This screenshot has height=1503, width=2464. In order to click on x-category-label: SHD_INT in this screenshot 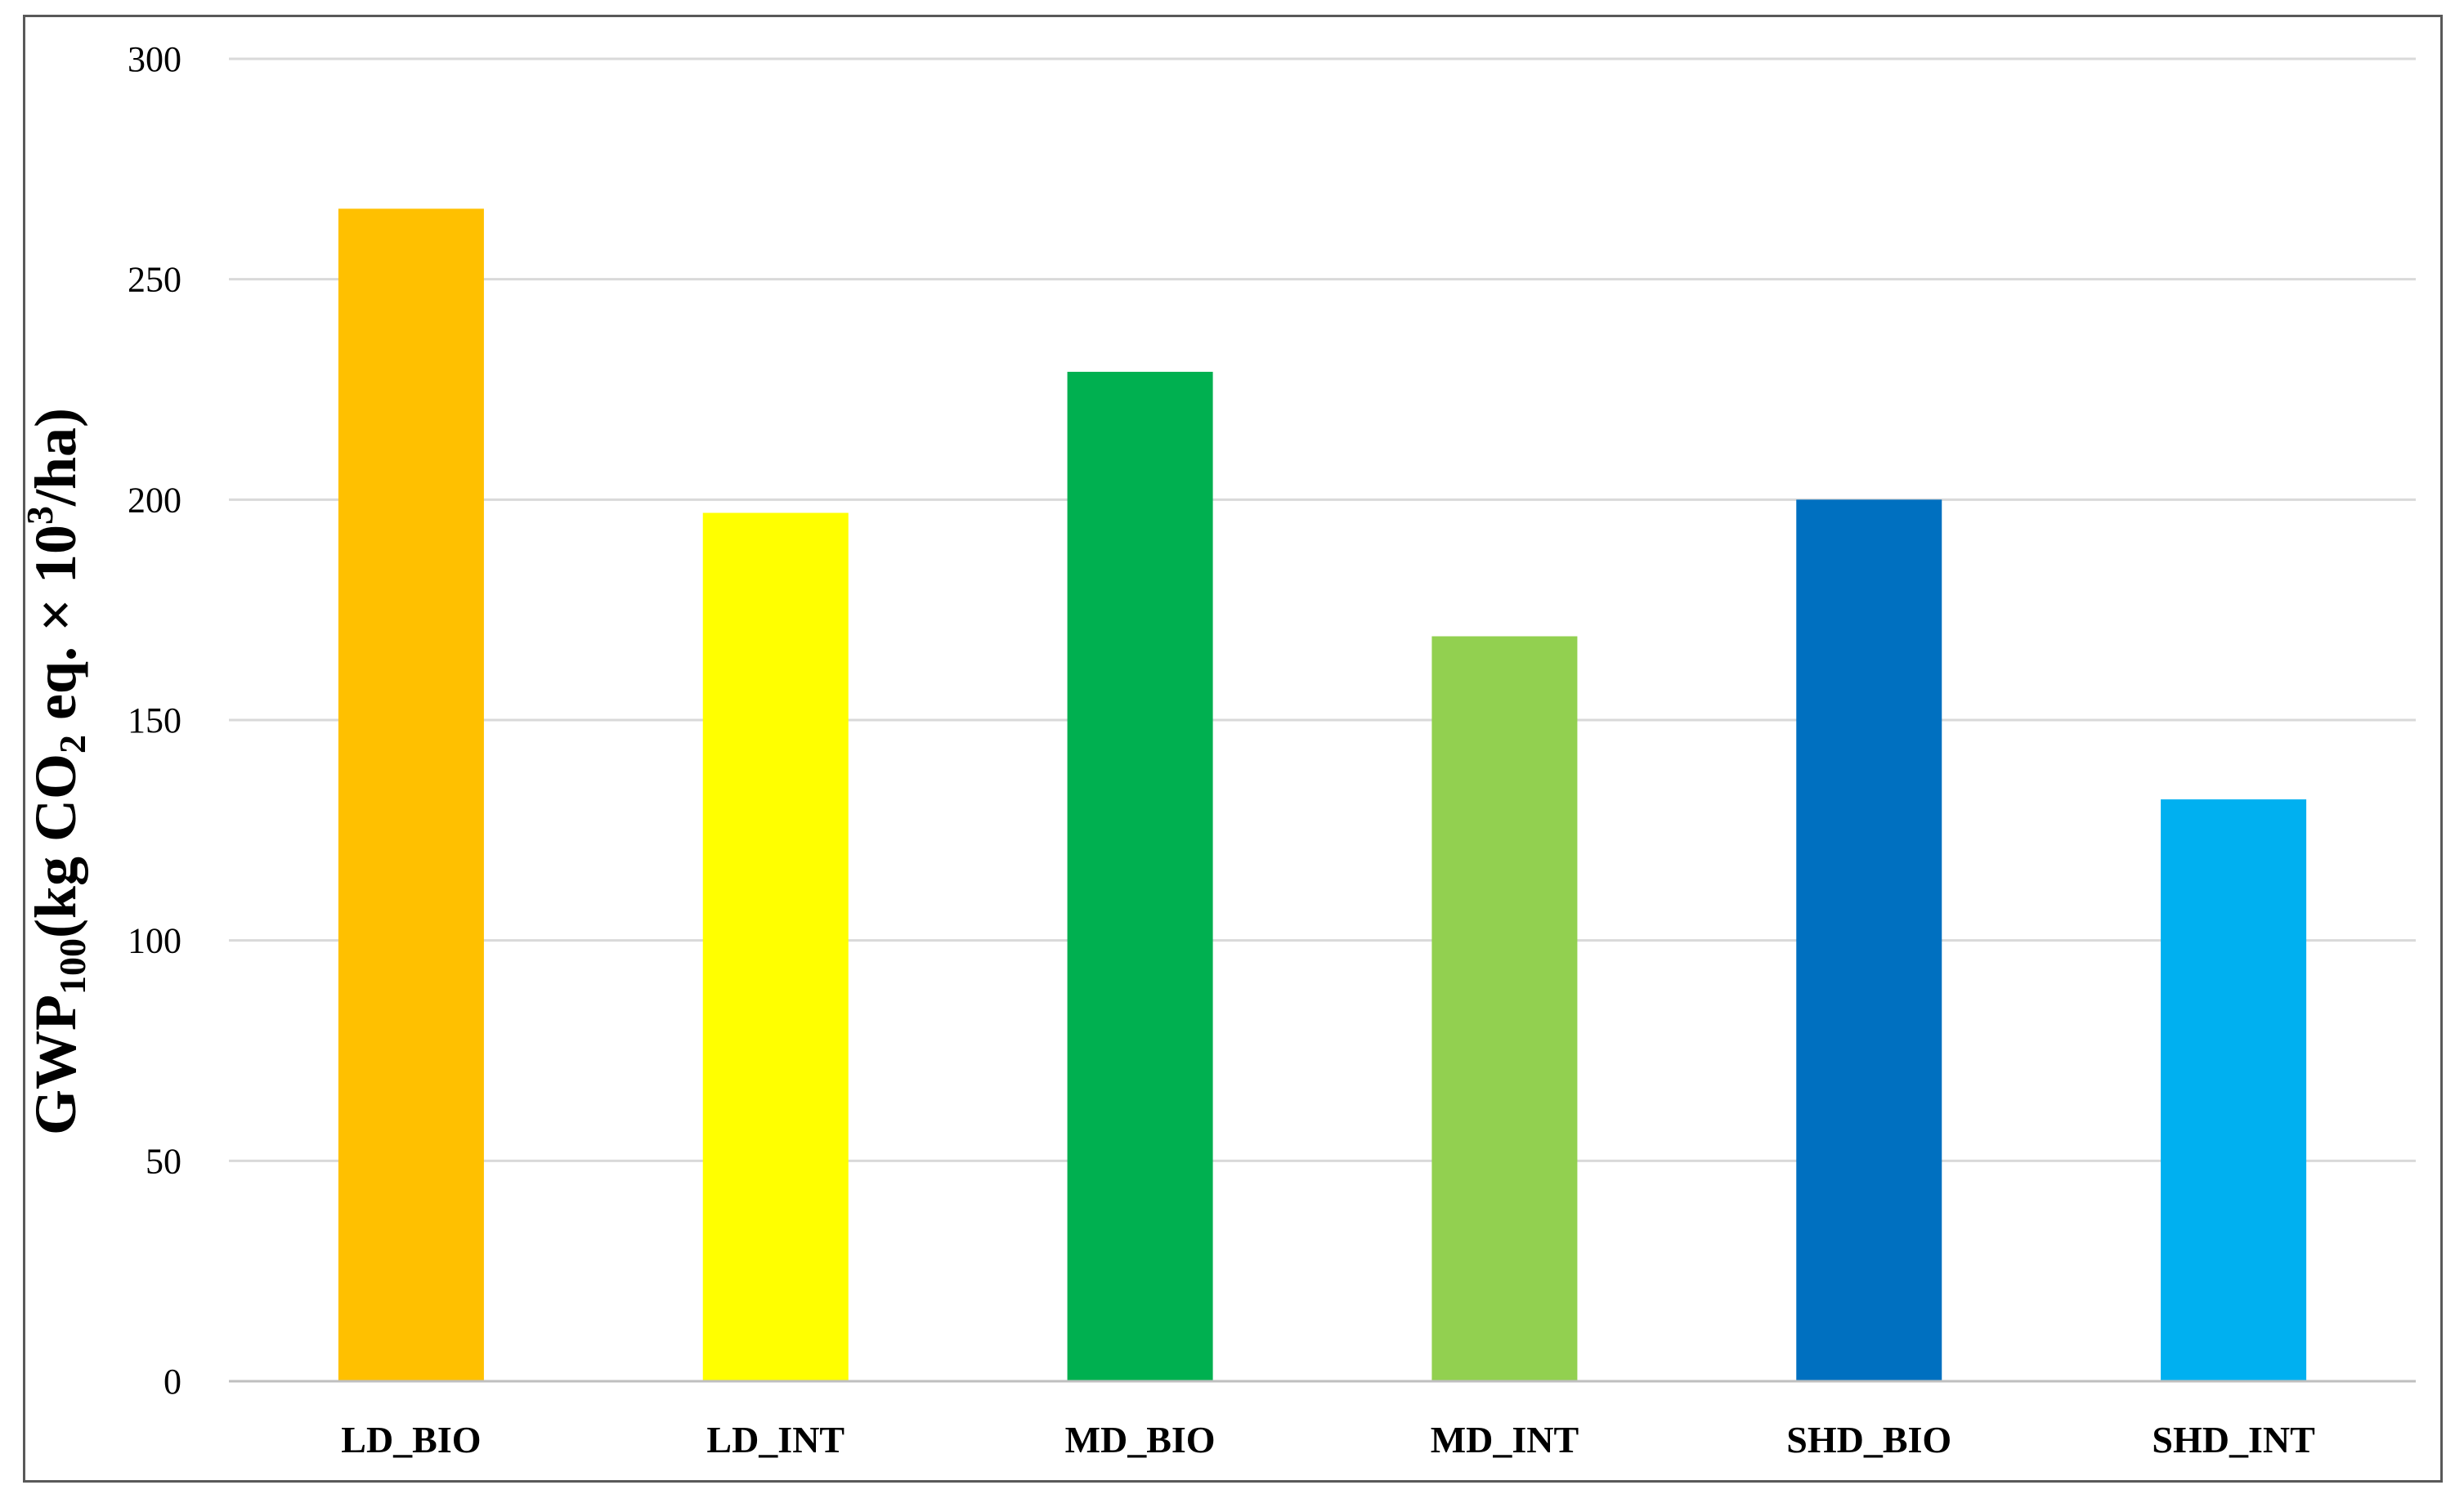, I will do `click(2233, 1440)`.